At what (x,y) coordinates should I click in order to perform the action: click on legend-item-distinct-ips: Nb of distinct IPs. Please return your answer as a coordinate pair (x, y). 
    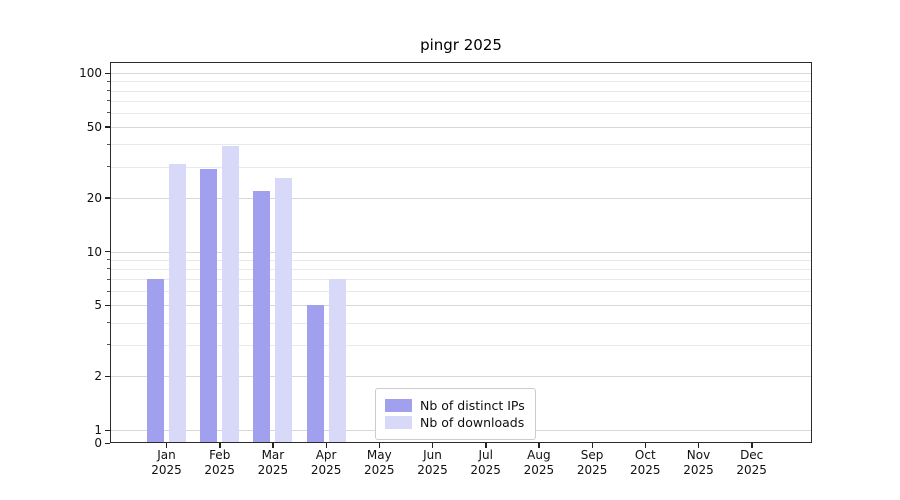
    Looking at the image, I should click on (455, 405).